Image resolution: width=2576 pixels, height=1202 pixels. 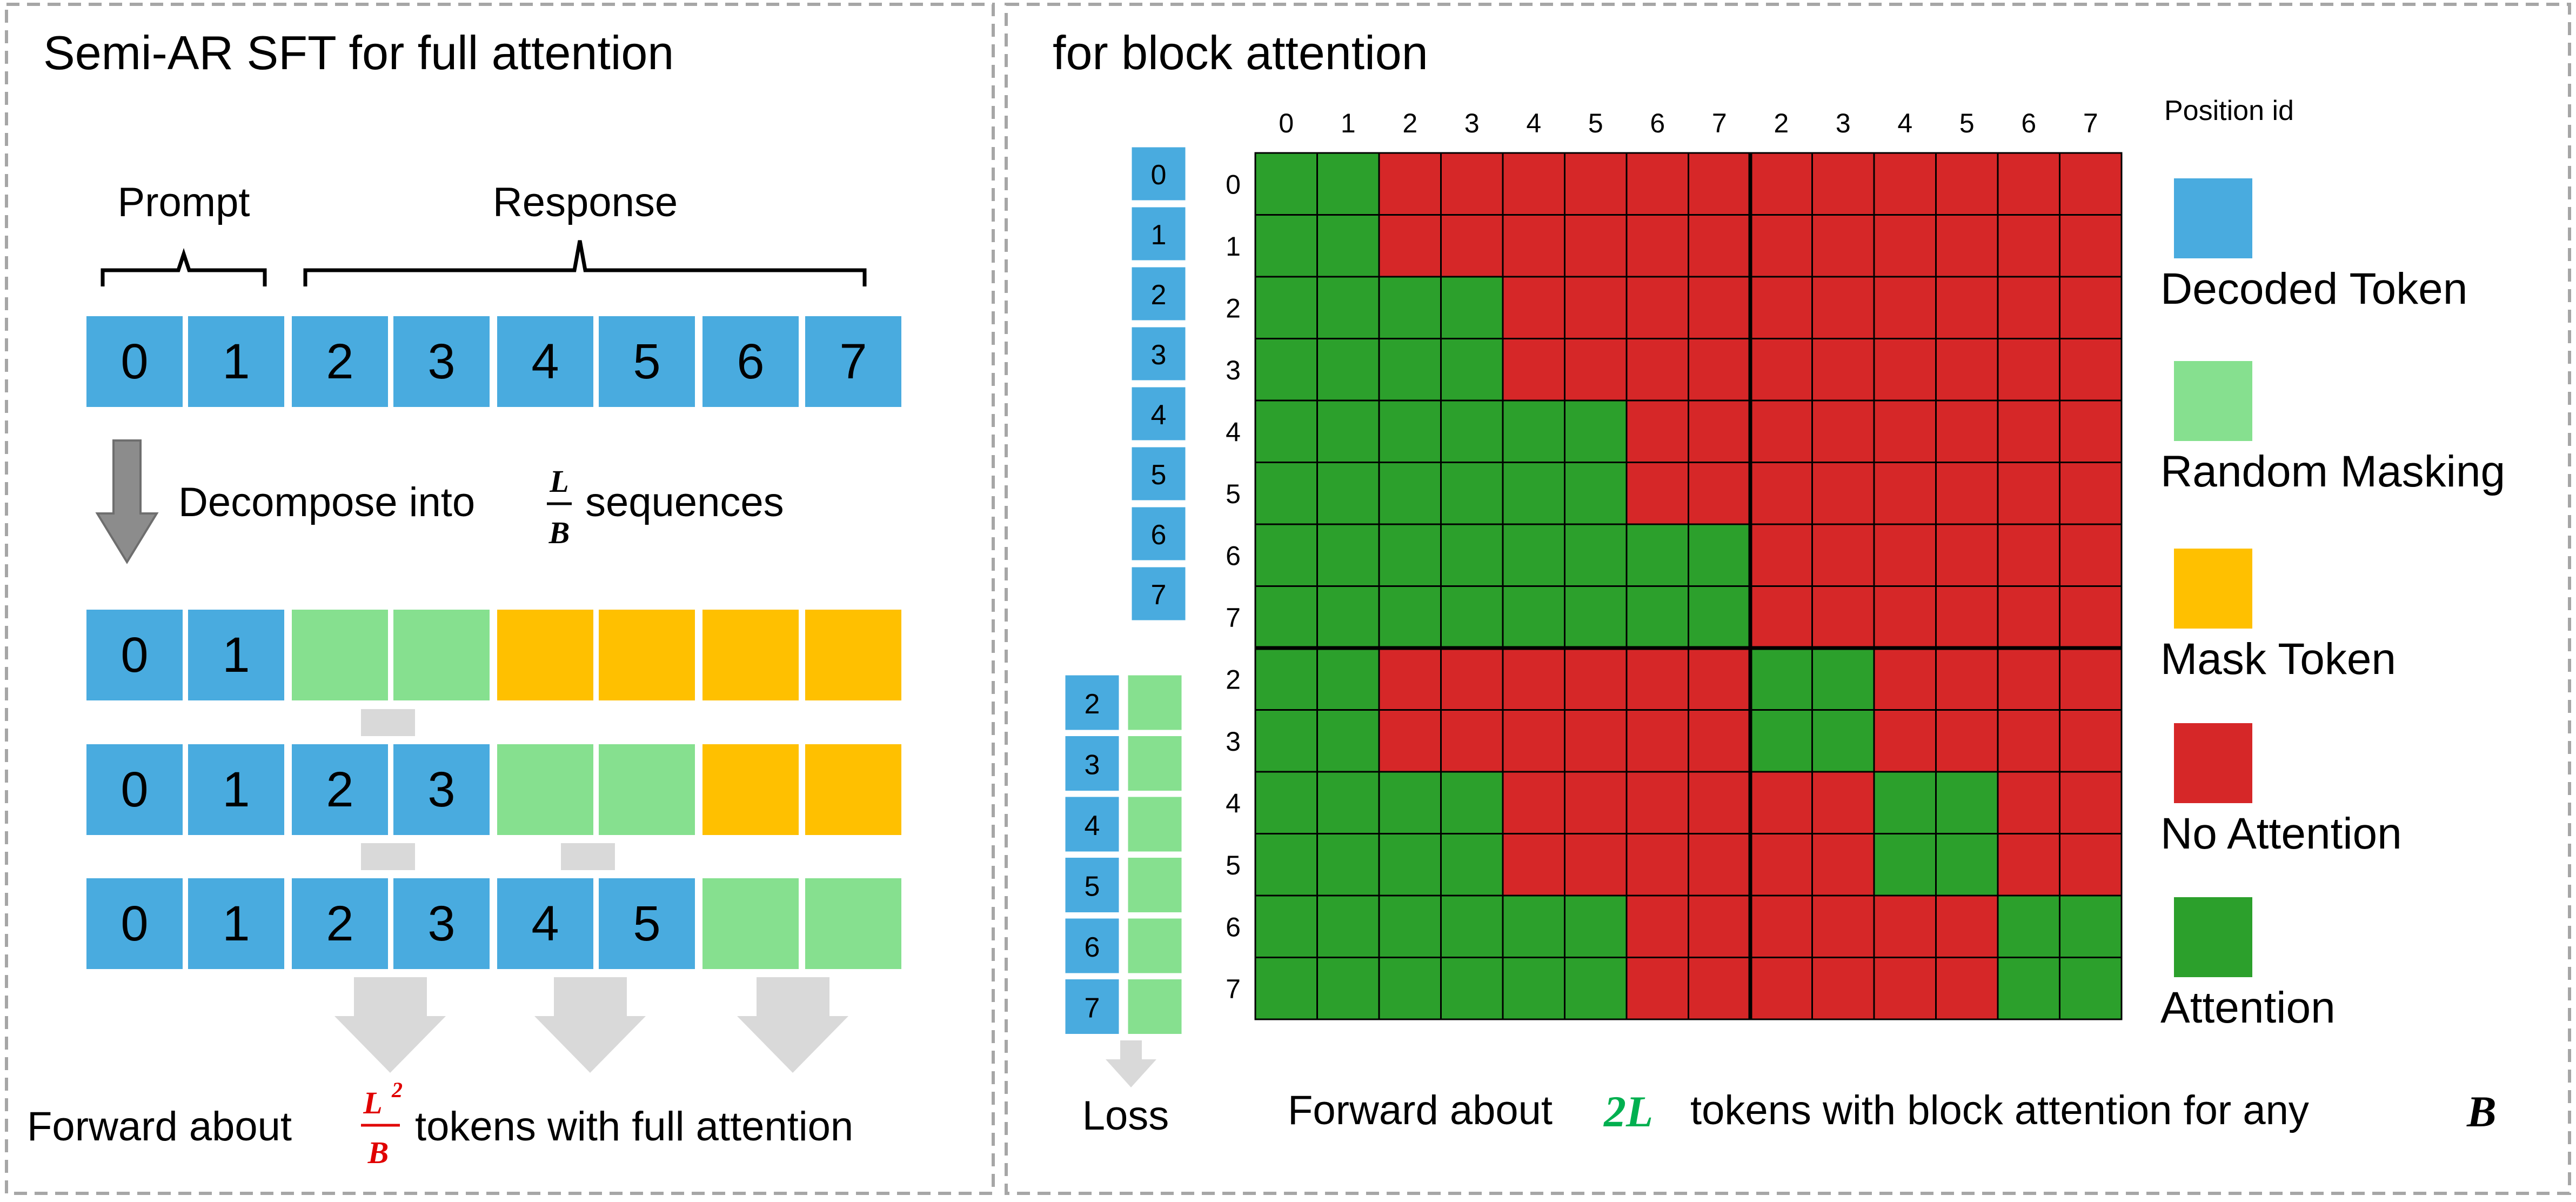 I want to click on legend-swatch, so click(x=2213, y=763).